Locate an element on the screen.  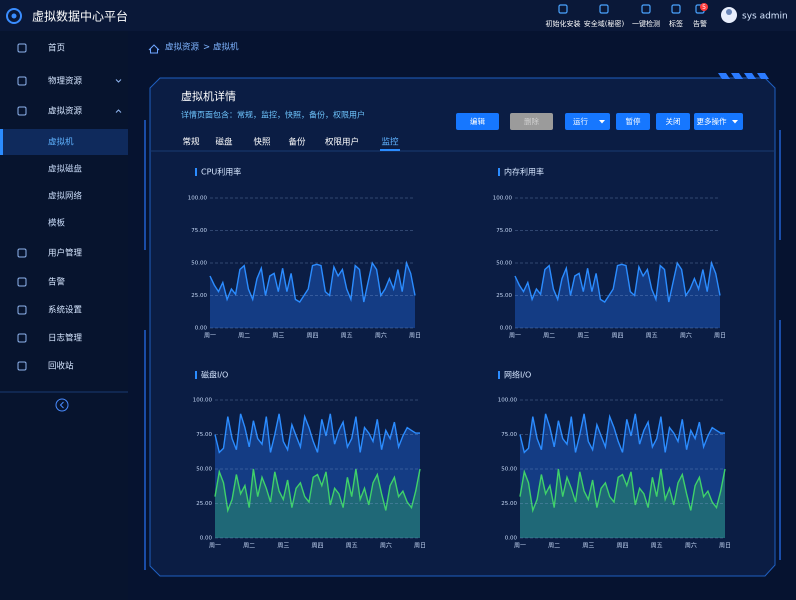
button-label: 删除 is located at coordinates (531, 121).